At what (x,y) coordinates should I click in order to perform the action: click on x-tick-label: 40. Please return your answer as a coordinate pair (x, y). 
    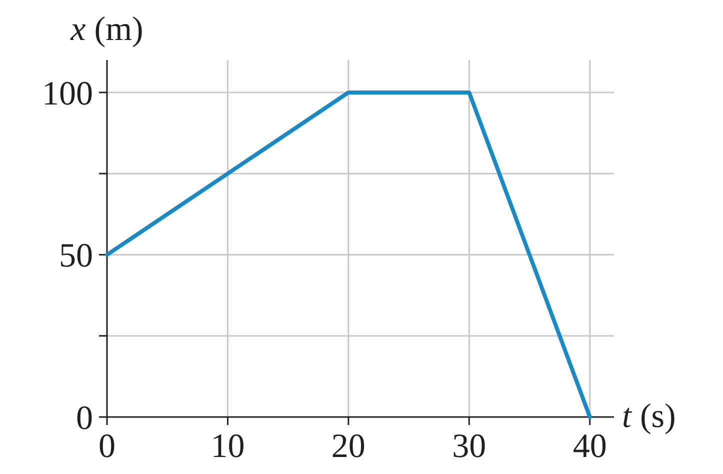
    Looking at the image, I should click on (589, 446).